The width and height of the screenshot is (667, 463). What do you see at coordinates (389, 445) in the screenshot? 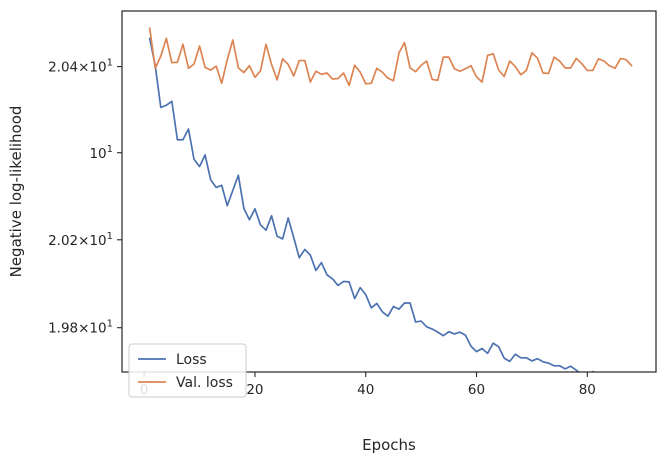
I see `x-axis-label: Epochs` at bounding box center [389, 445].